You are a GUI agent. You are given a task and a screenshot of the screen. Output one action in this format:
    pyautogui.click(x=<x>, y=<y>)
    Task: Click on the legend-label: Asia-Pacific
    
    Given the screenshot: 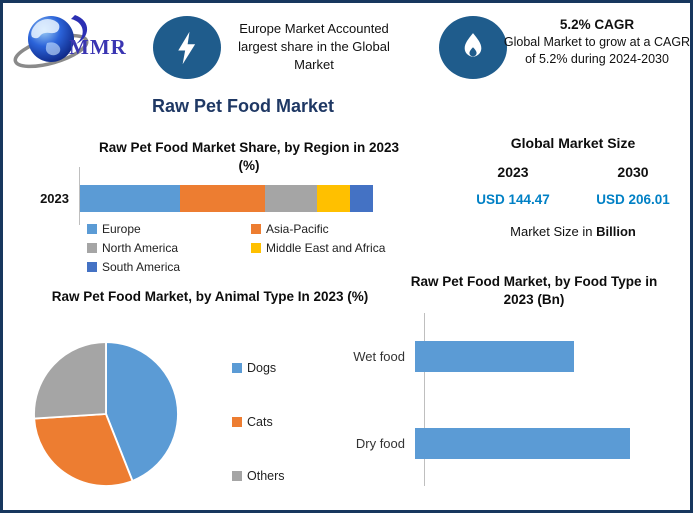 What is the action you would take?
    pyautogui.click(x=297, y=228)
    